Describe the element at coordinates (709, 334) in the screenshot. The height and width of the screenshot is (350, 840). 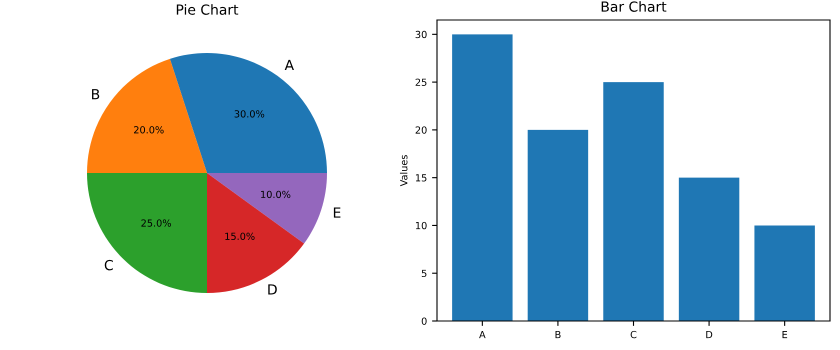
I see `x-tick-label: D` at that location.